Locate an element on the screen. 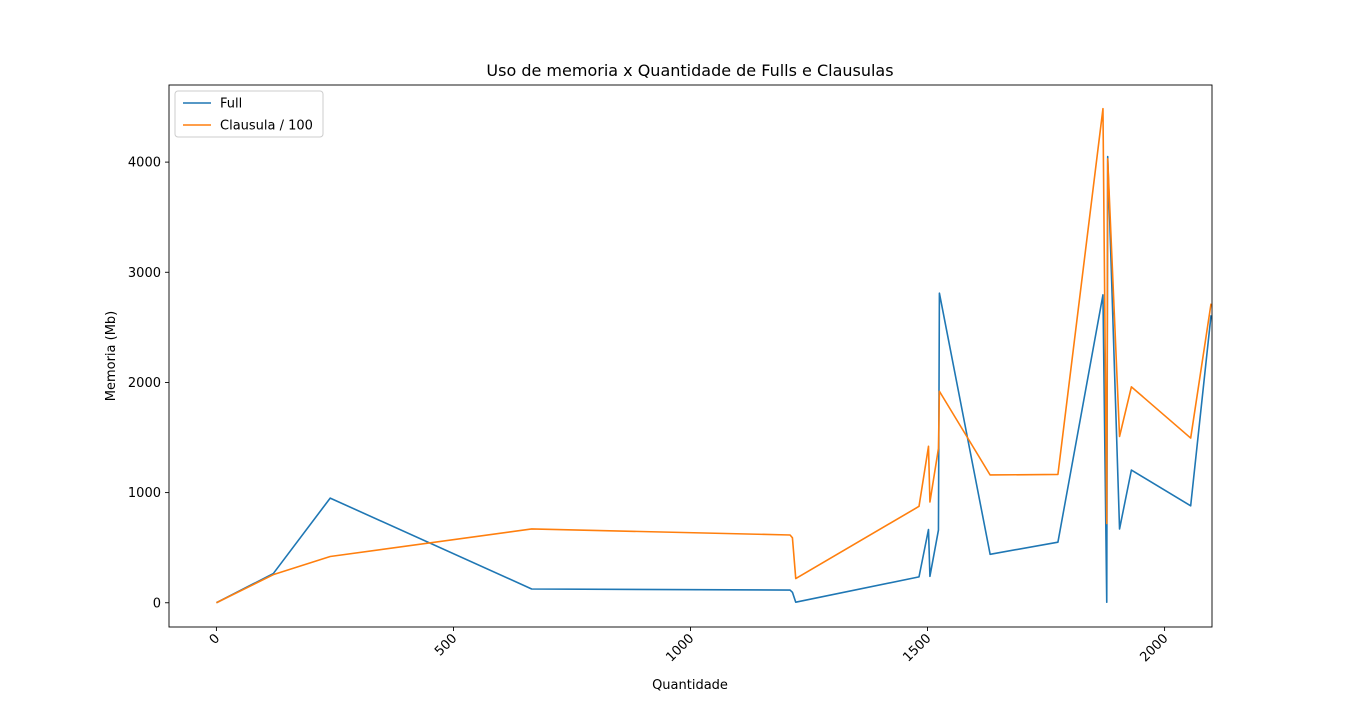 This screenshot has width=1347, height=705. legend: Full Clausula / 100 is located at coordinates (249, 114).